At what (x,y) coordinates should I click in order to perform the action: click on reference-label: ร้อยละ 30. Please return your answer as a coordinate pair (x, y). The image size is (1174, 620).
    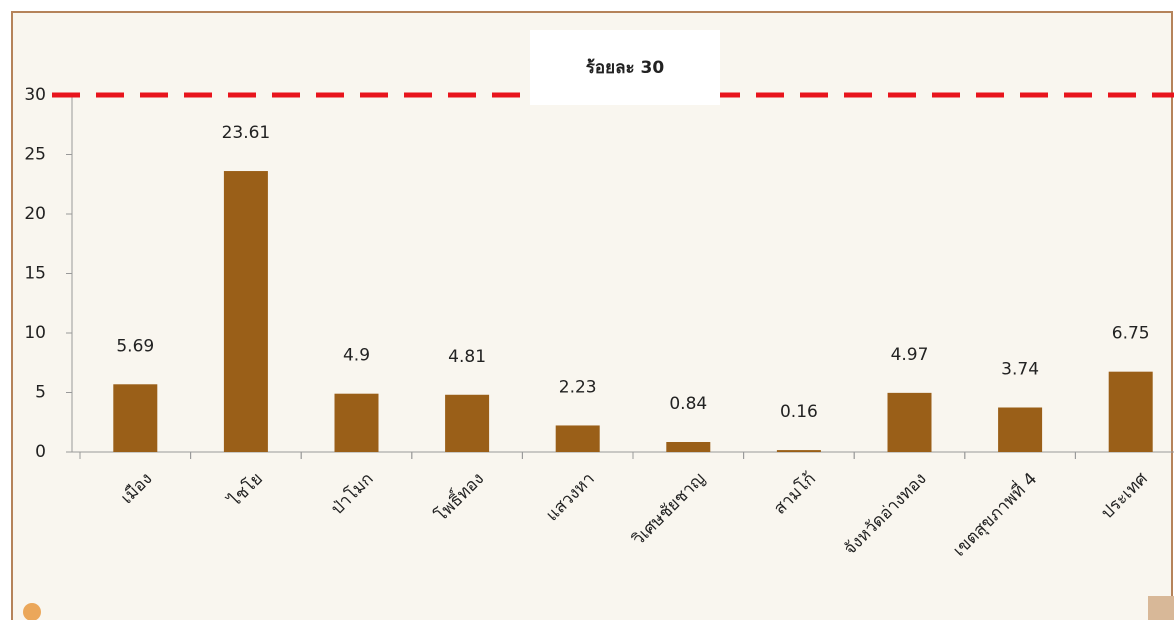
    Looking at the image, I should click on (625, 68).